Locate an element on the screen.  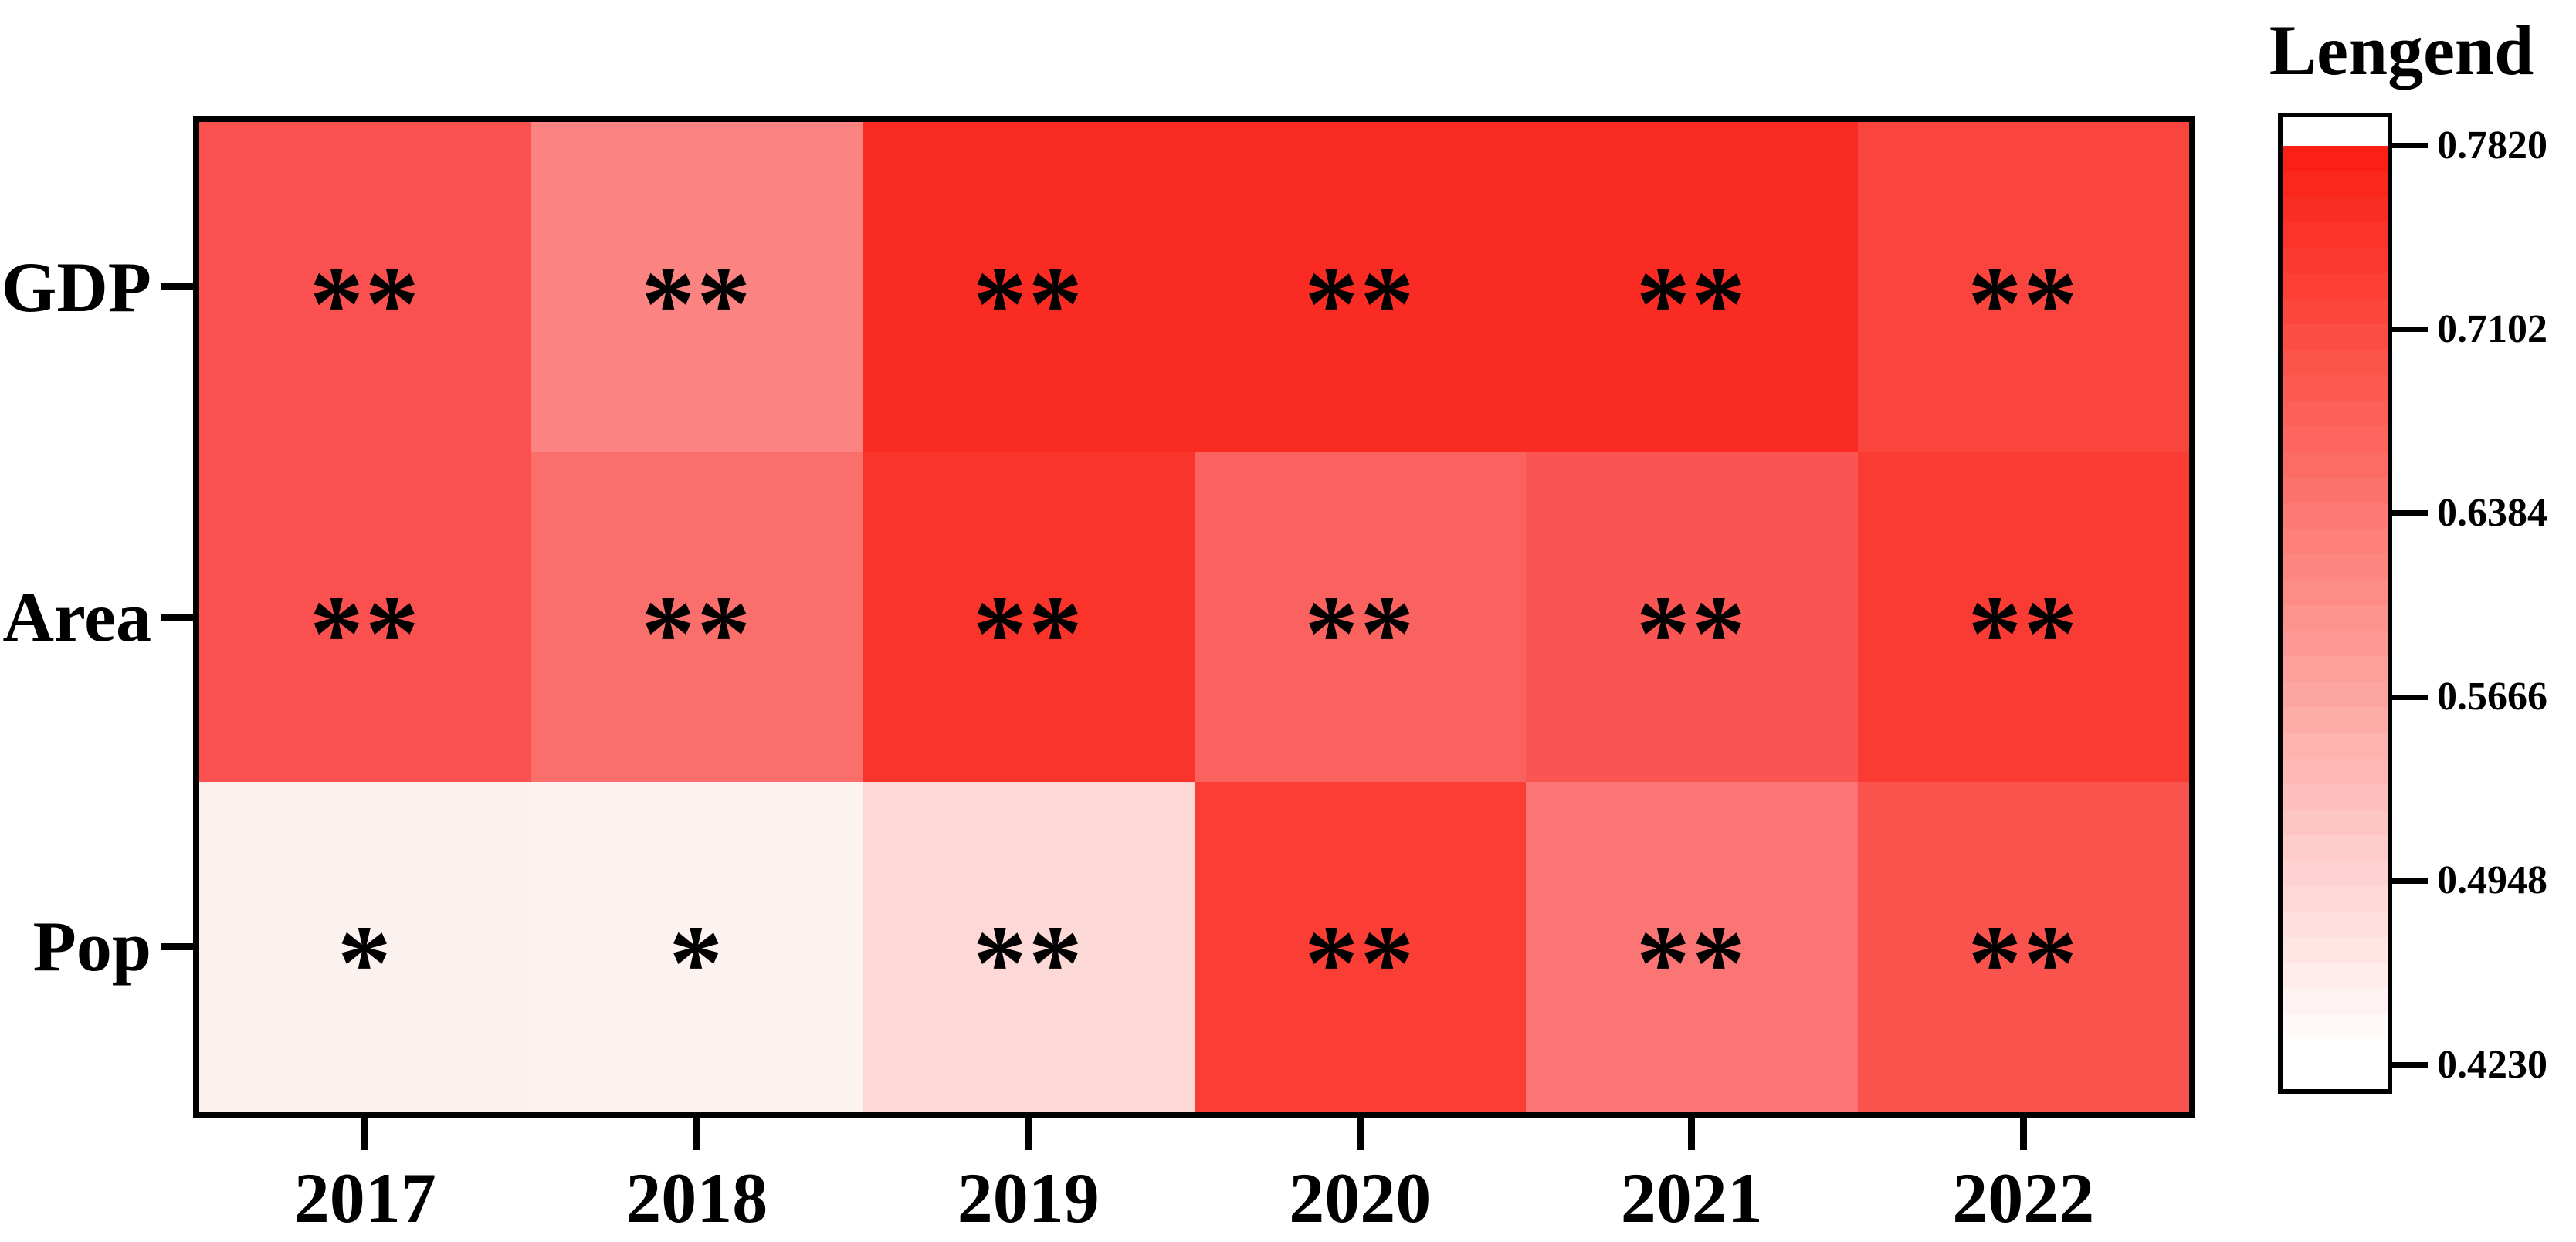
colorbar-tick-label: 0.7820 is located at coordinates (2492, 145).